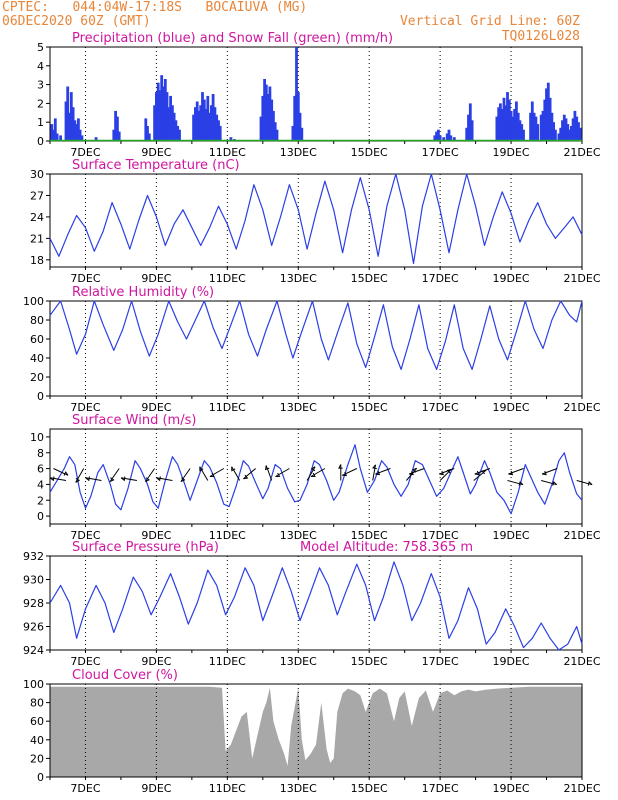 The width and height of the screenshot is (618, 800). I want to click on precip-date-label: 19DEC, so click(511, 152).